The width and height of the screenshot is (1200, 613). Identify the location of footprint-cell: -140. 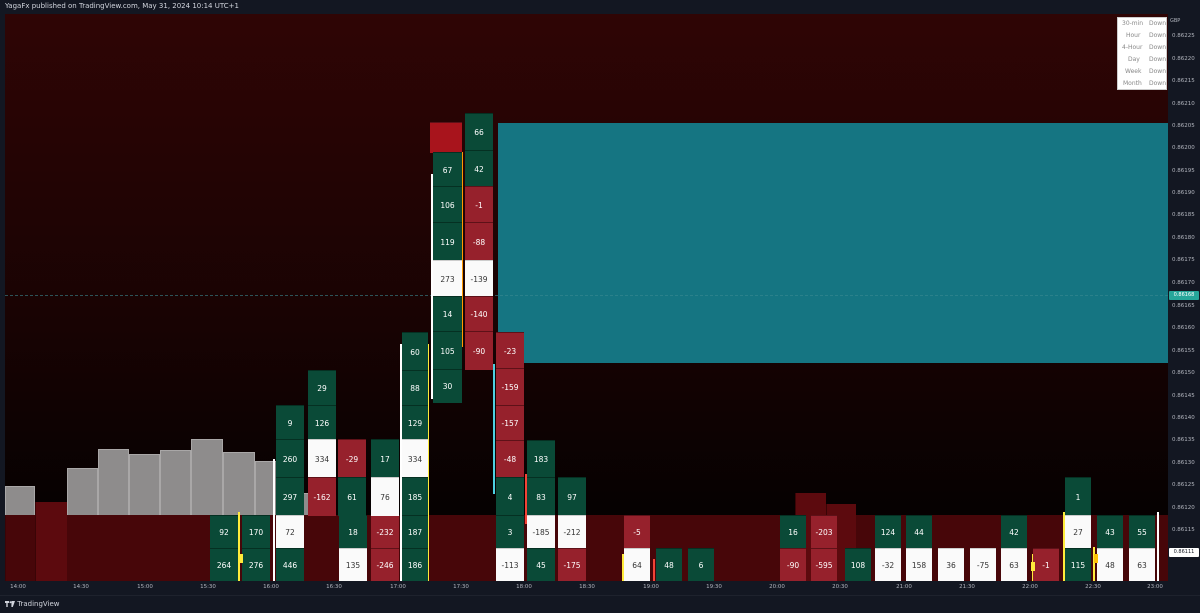
(479, 314).